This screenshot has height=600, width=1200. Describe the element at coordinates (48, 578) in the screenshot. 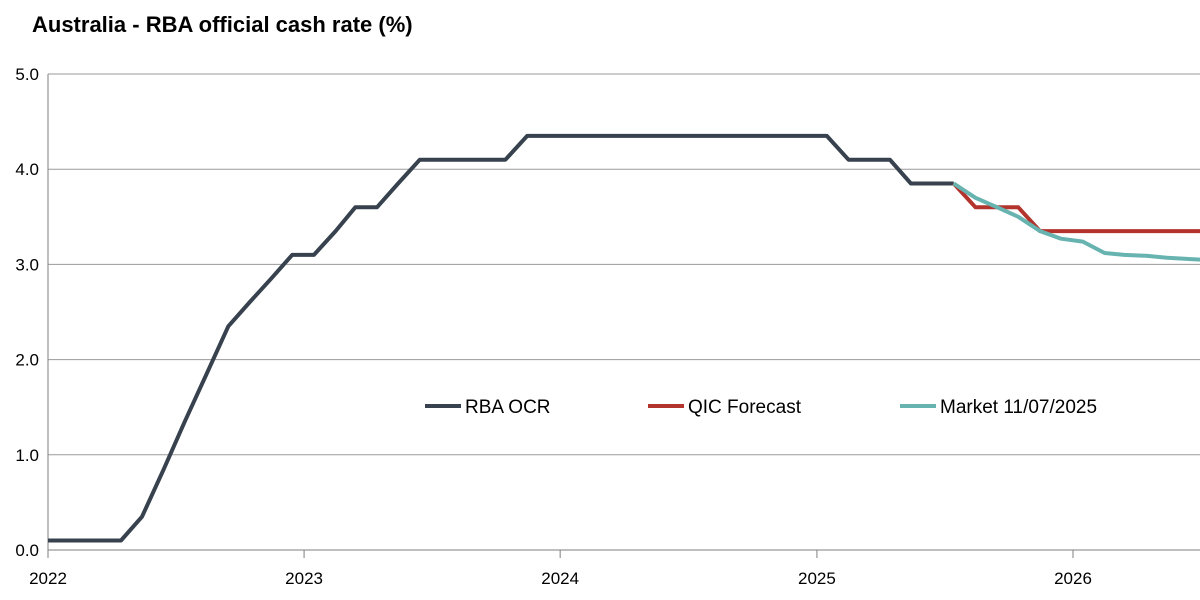

I see `x-tick-label: 2022` at that location.